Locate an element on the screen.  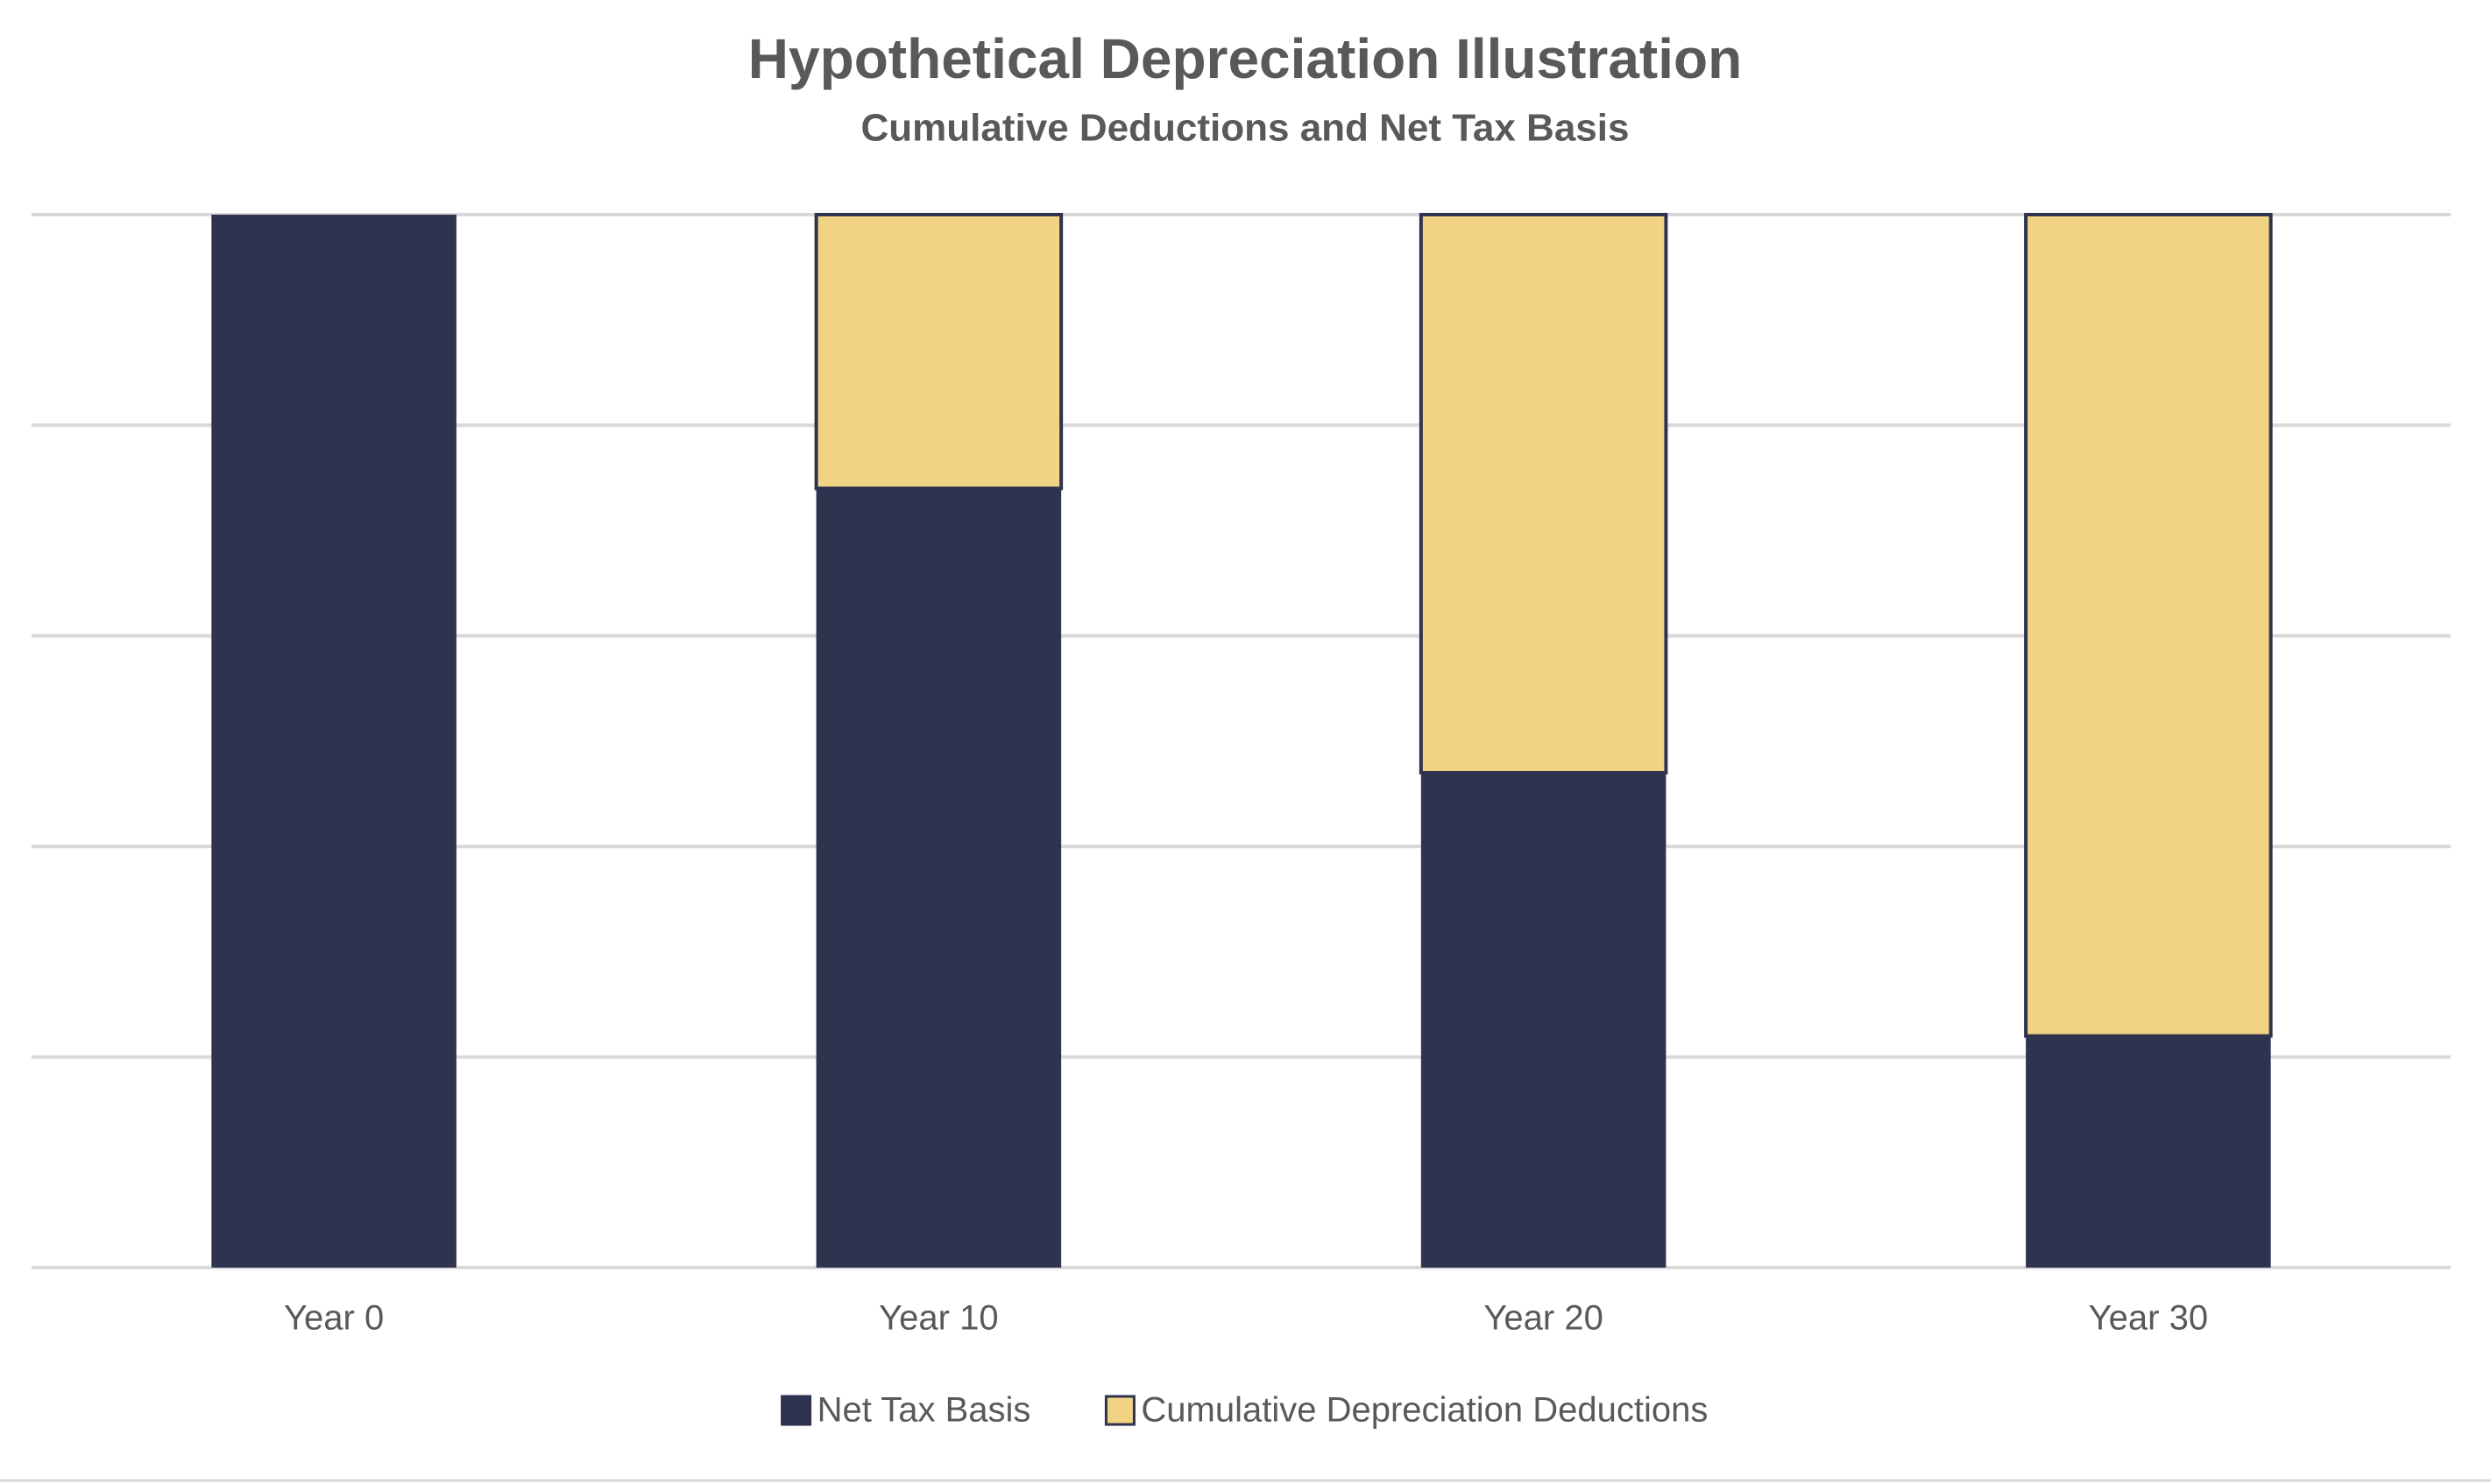
legend-label: Cumulative Depreciation Deductions is located at coordinates (1425, 1410).